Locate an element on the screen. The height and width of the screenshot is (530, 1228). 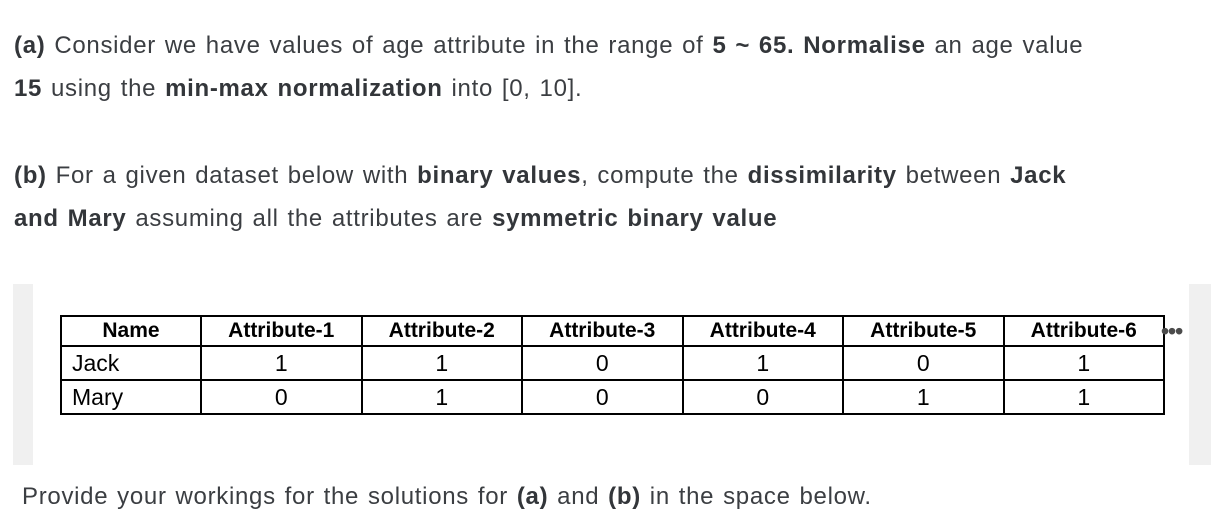
table-row: Mary 0 1 0 0 1 1 is located at coordinates (612, 397).